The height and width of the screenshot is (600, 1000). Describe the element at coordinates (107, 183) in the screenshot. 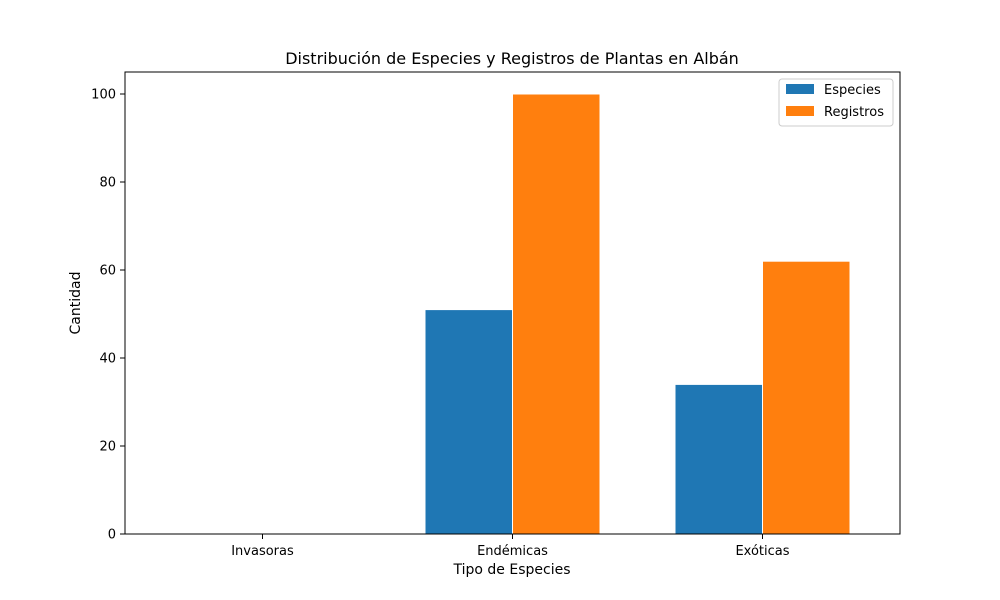

I see `y-tick-label: 80` at that location.